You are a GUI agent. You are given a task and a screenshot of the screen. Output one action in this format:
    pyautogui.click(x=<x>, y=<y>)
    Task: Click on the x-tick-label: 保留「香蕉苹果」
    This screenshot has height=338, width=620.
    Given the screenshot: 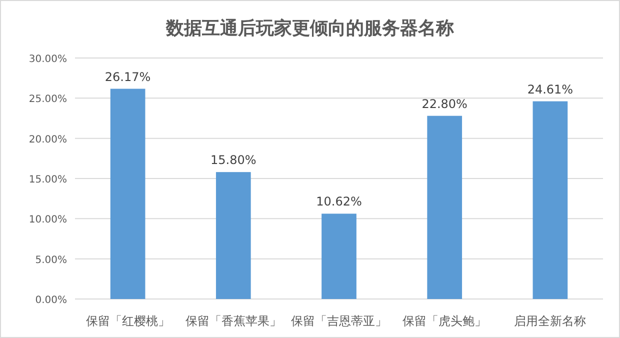 What is the action you would take?
    pyautogui.click(x=233, y=321)
    